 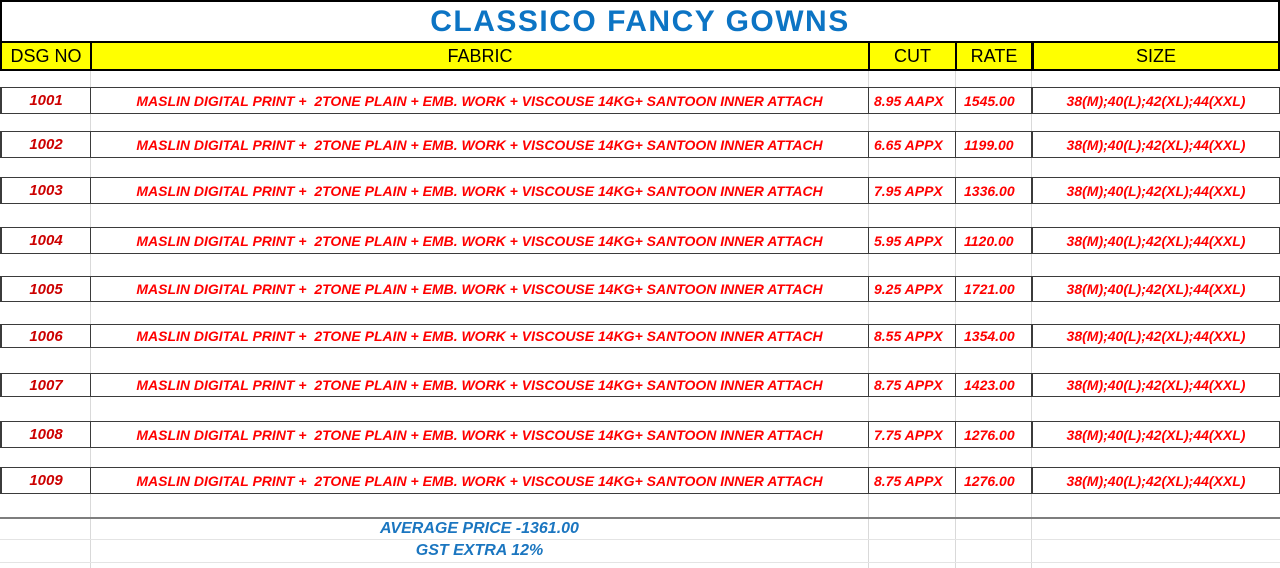 What do you see at coordinates (479, 551) in the screenshot?
I see `gst-note-text: GST EXTRA 12%` at bounding box center [479, 551].